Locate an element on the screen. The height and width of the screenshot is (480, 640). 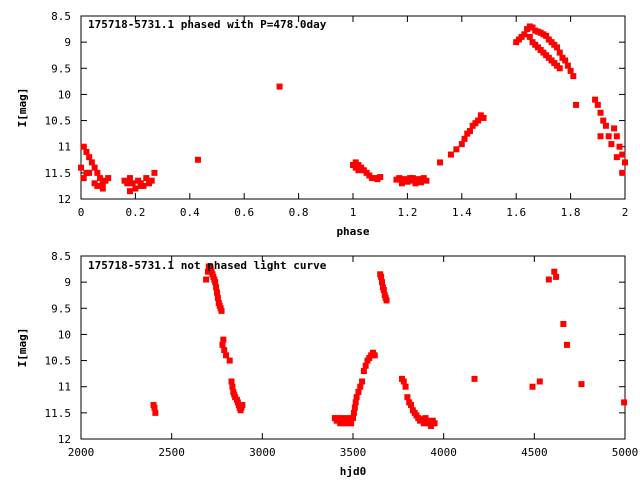
x-axis-label: hjd0 is located at coordinates (353, 471).